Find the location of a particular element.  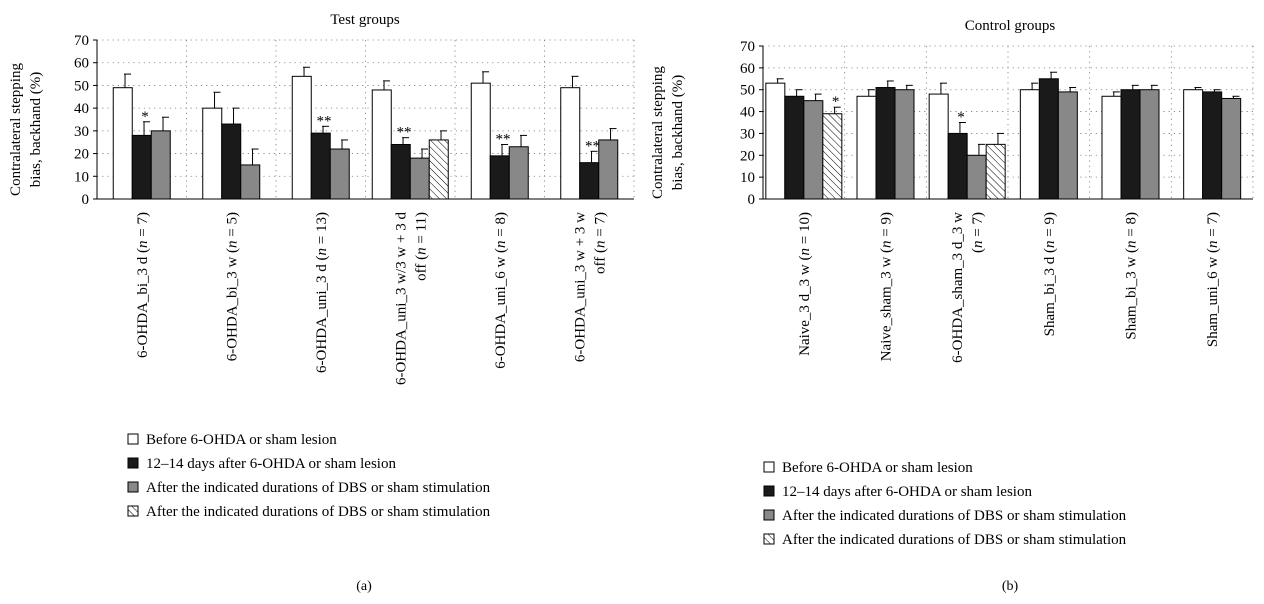

category-label: 6-OHDA_uni_6 w (n = 8) is located at coordinates (501, 290).